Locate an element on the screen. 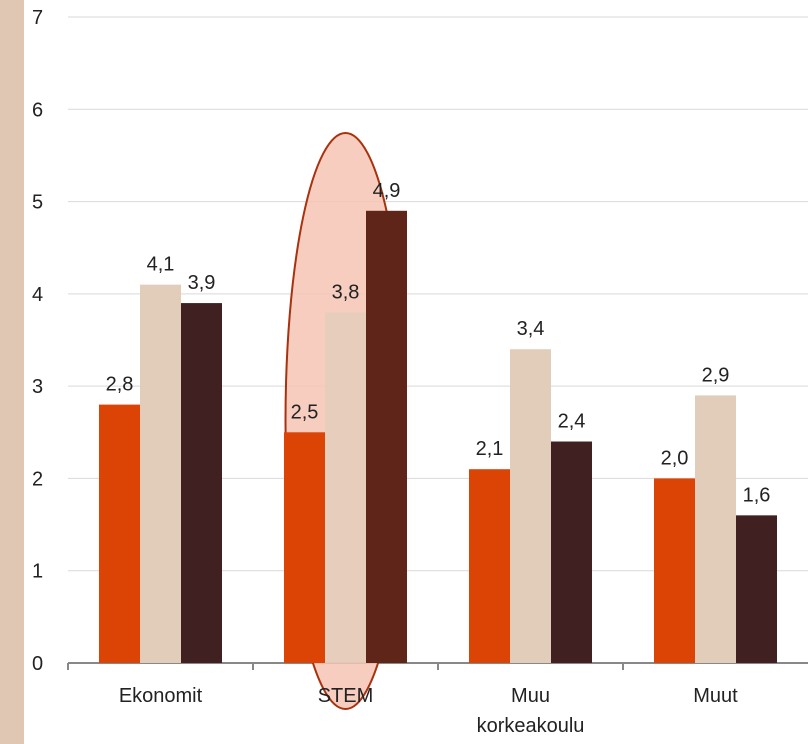 The width and height of the screenshot is (808, 744). data-label: 2,4 is located at coordinates (572, 422).